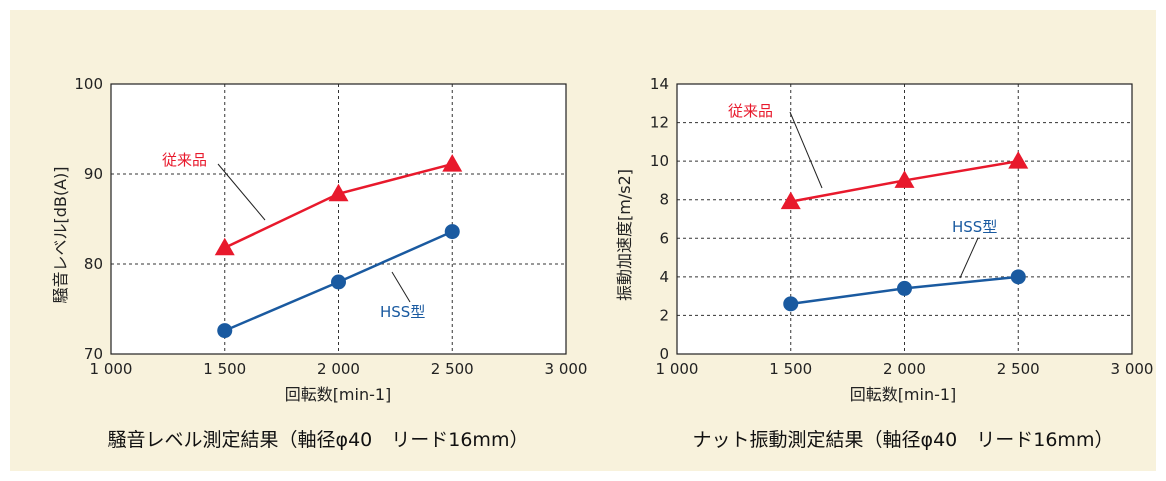 This screenshot has width=1166, height=481. What do you see at coordinates (659, 161) in the screenshot?
I see `y-tick-label: 10` at bounding box center [659, 161].